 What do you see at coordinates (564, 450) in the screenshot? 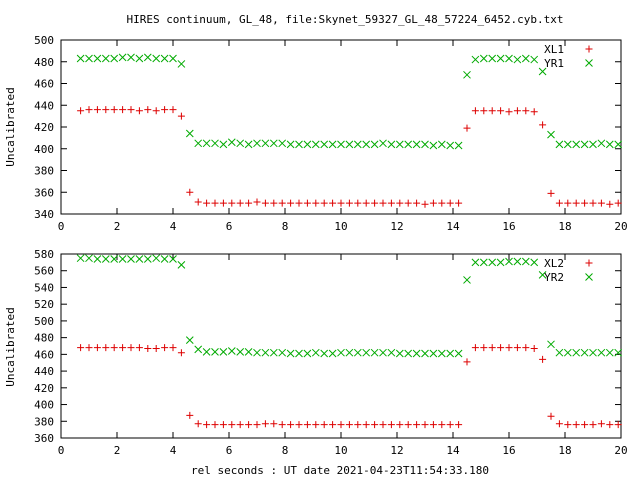
I see `x-tick-label: 18` at bounding box center [564, 450].